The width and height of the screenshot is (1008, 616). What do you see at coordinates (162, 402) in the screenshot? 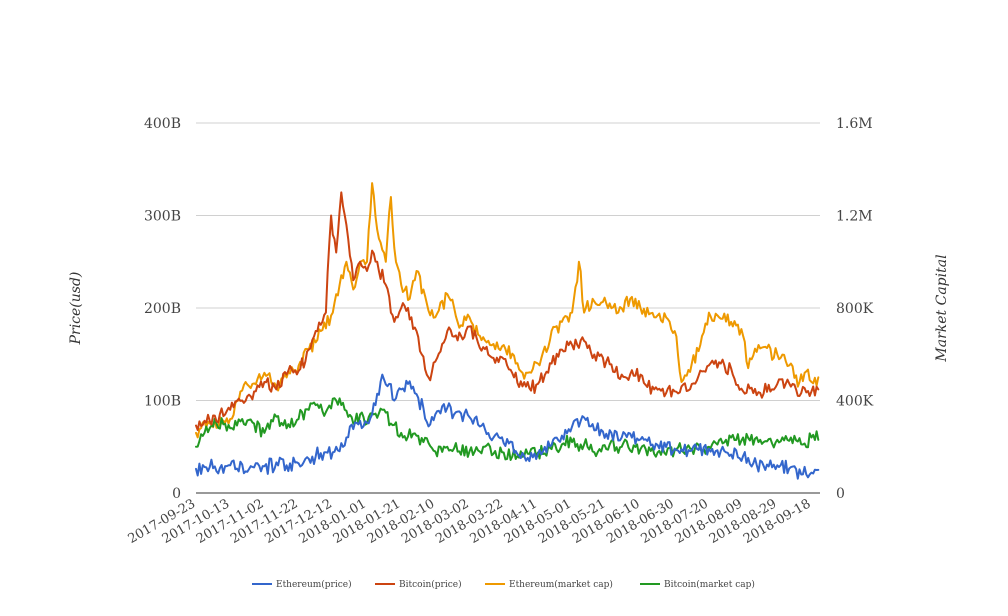
I see `y-left-tick-label: 100B` at bounding box center [162, 402].